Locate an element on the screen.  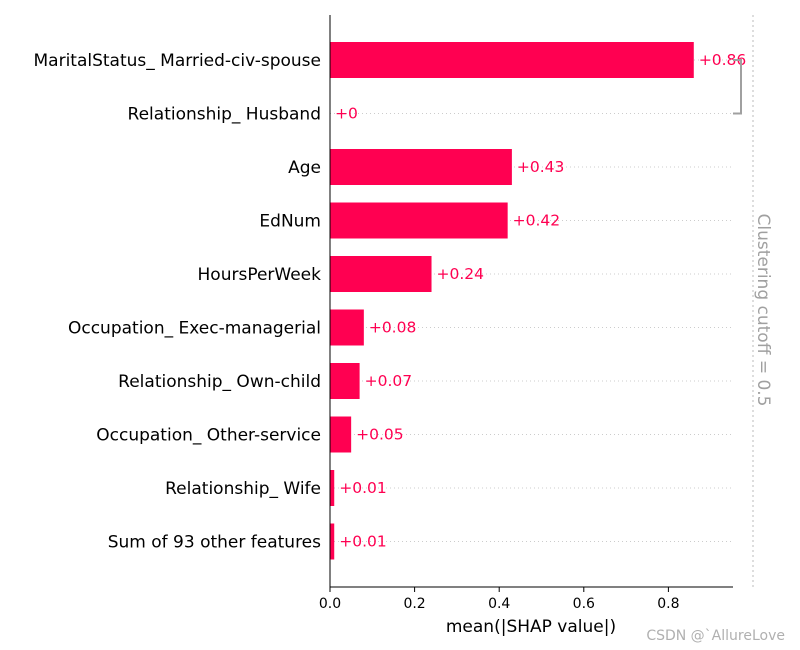
value-label: +0.07 is located at coordinates (389, 381).